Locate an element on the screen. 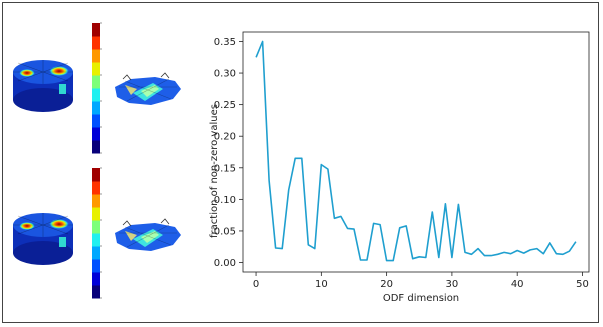 The height and width of the screenshot is (327, 603). y-tick-label: 0.15 is located at coordinates (225, 168).